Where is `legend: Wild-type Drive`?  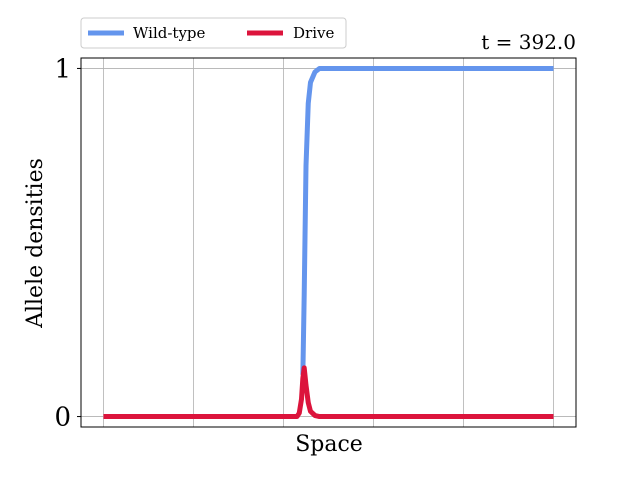 legend: Wild-type Drive is located at coordinates (213, 33).